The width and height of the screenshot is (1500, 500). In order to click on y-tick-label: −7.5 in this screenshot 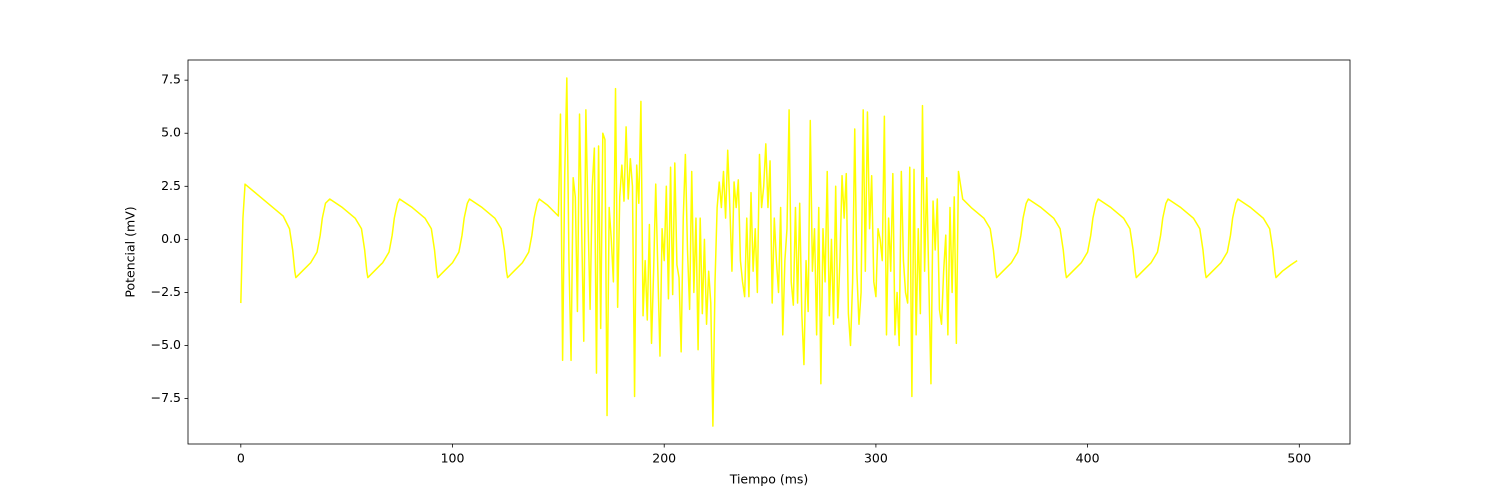, I will do `click(166, 397)`.